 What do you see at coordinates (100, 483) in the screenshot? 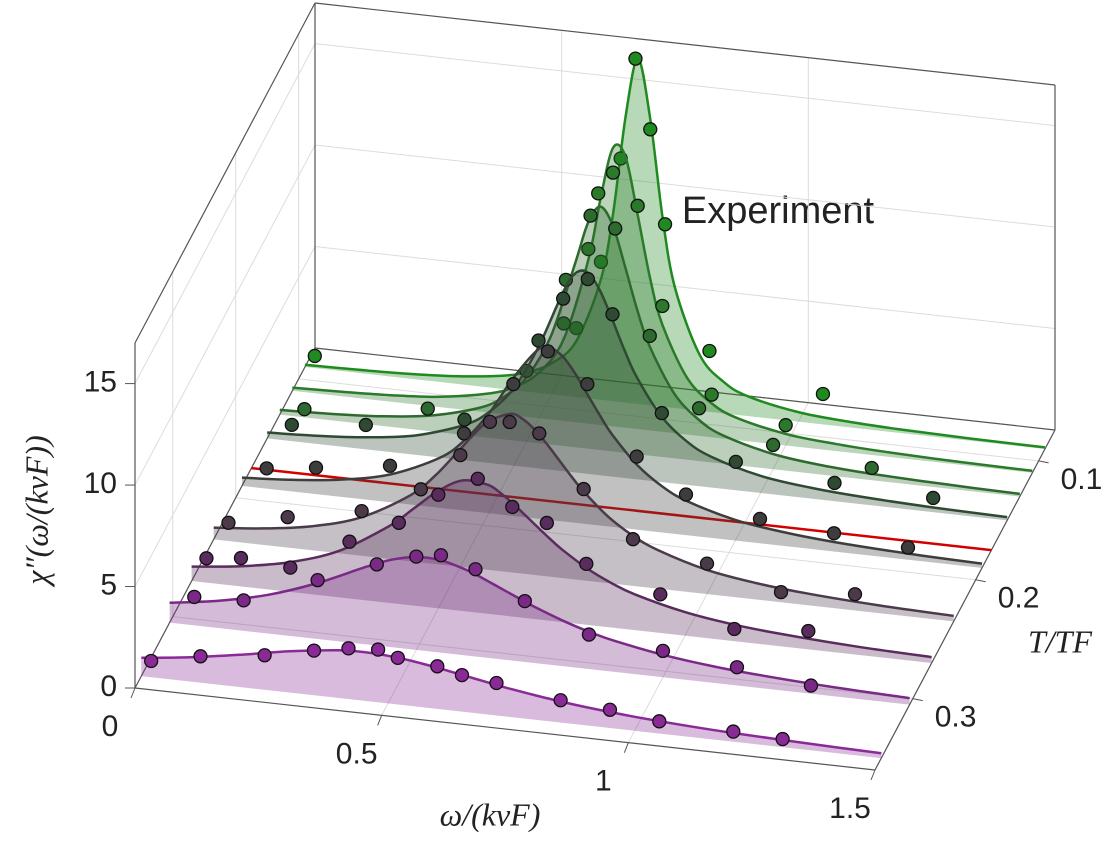
I see `z-tick-label: 10` at bounding box center [100, 483].